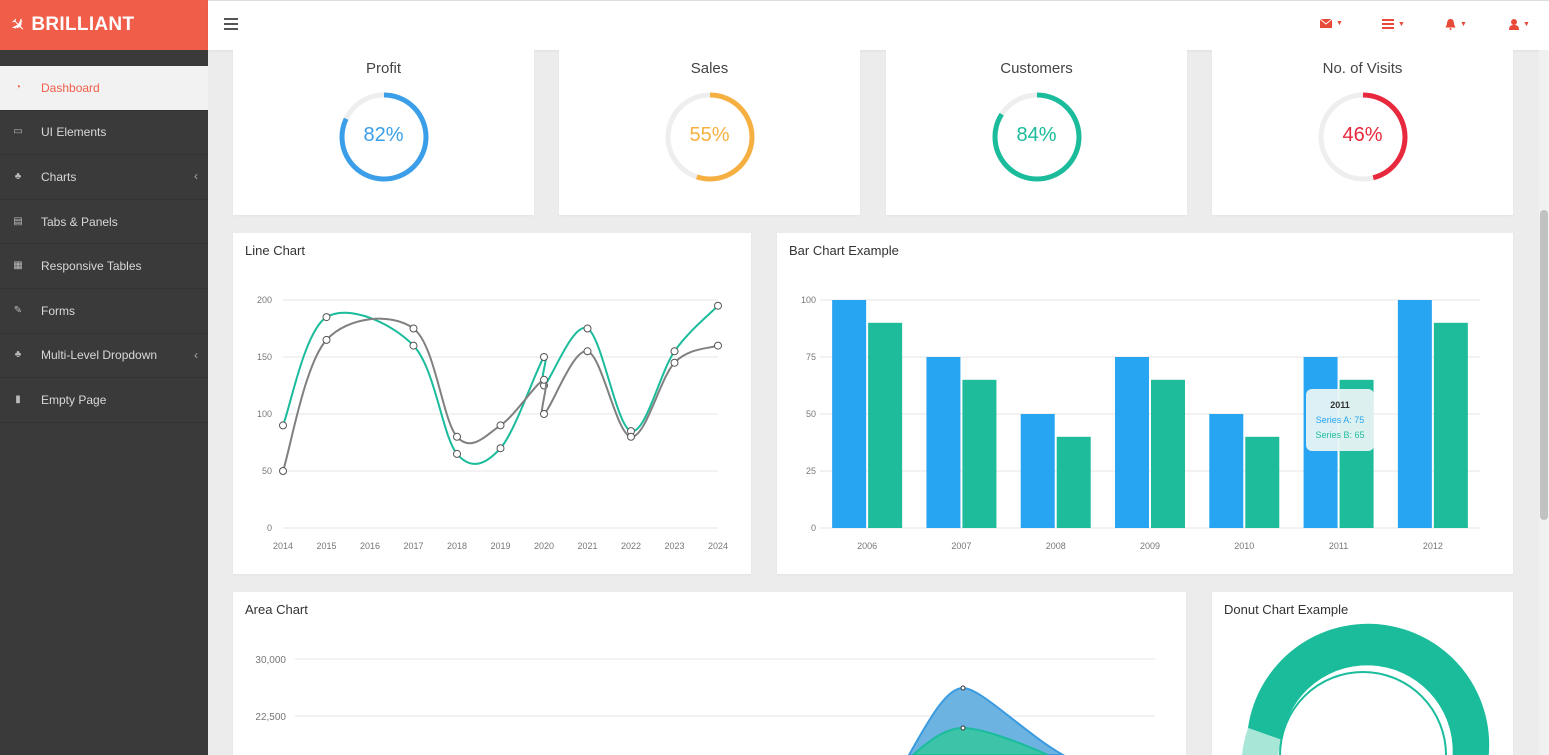  Describe the element at coordinates (709, 68) in the screenshot. I see `stat-title: Sales` at that location.